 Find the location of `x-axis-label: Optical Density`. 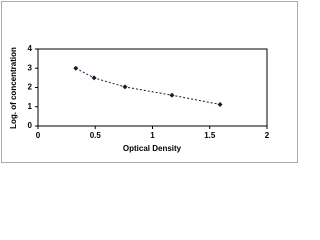

x-axis-label: Optical Density is located at coordinates (152, 148).